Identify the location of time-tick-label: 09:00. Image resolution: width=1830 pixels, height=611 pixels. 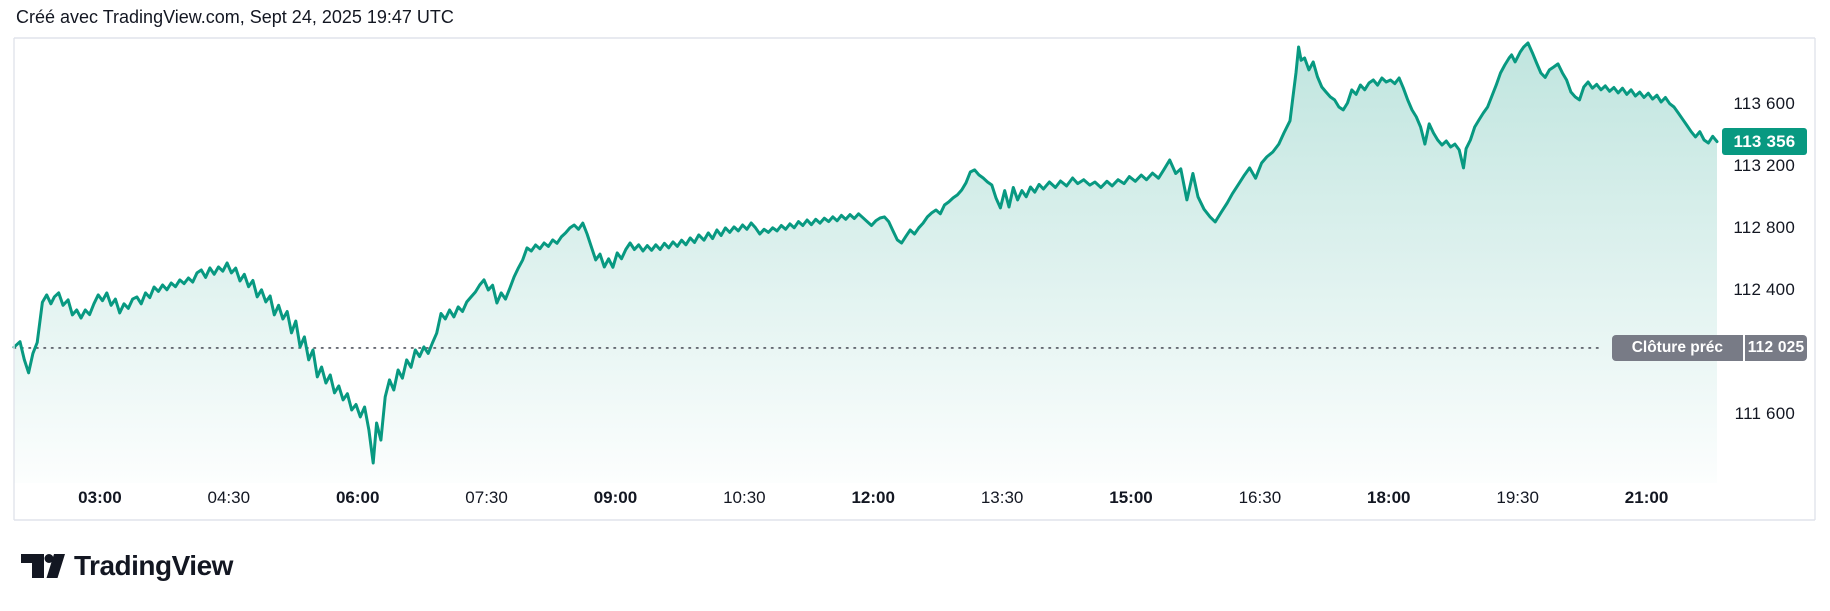
(615, 497).